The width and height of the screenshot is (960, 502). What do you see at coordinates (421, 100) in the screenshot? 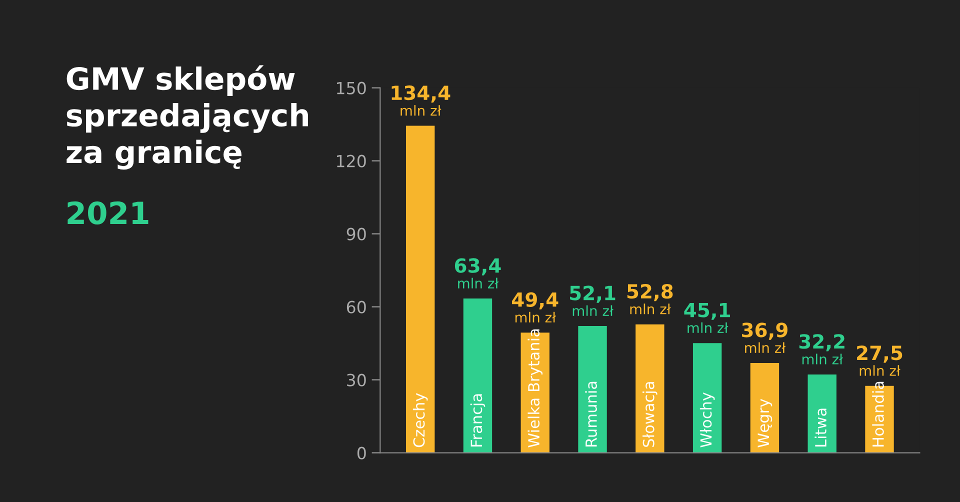
I see `data-label: 134,4 mln zł` at bounding box center [421, 100].